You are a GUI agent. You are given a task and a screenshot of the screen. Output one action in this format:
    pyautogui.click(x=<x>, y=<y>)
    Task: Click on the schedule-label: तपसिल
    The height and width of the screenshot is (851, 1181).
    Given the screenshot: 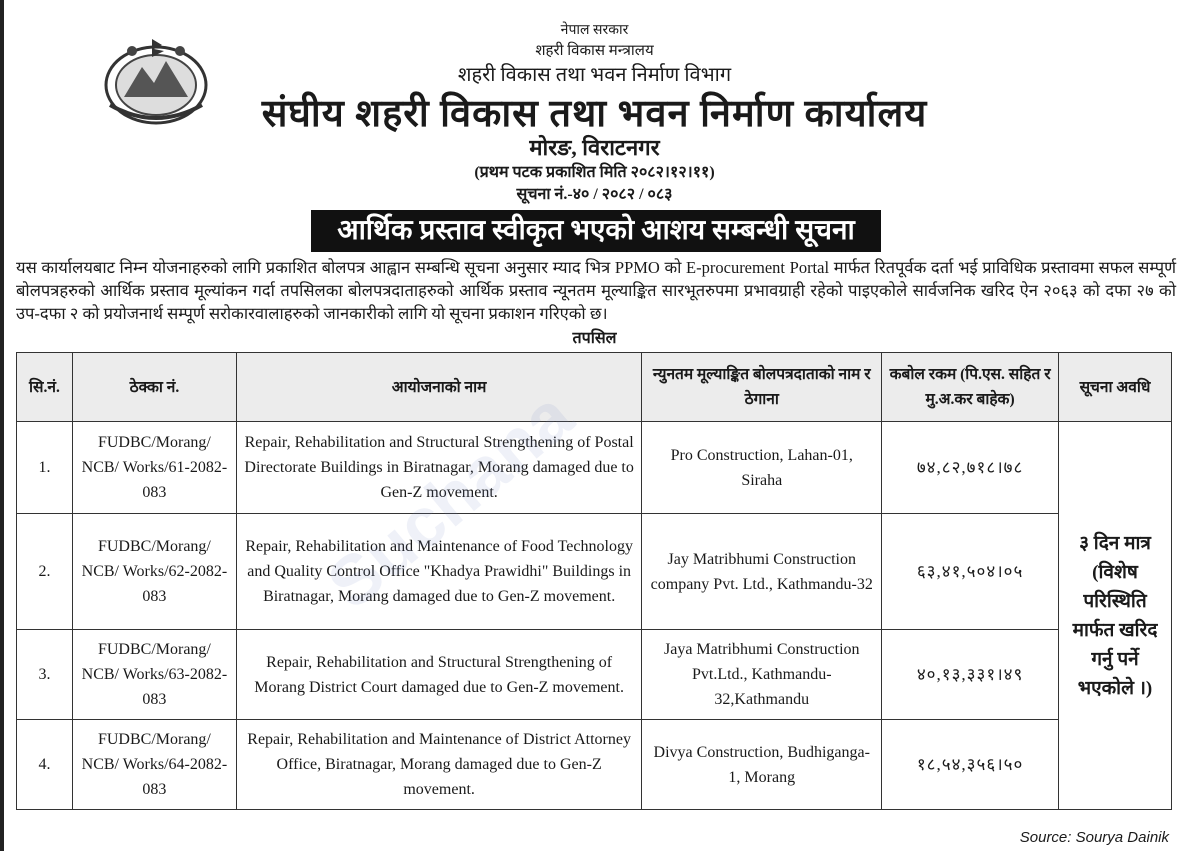 What is the action you would take?
    pyautogui.click(x=594, y=338)
    